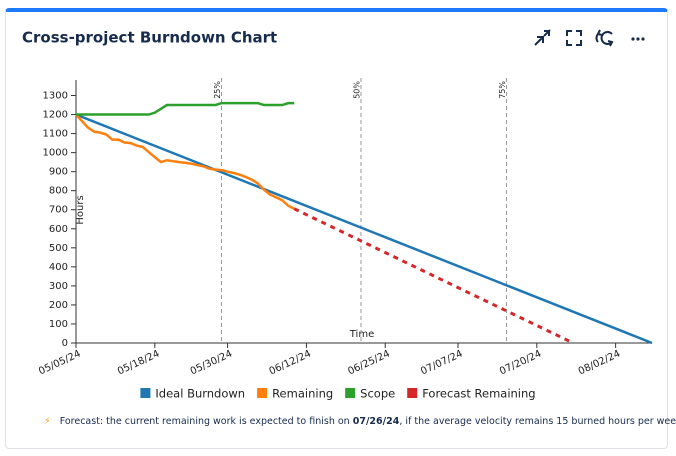 The height and width of the screenshot is (456, 676). What do you see at coordinates (65, 343) in the screenshot?
I see `y-tick-label: 0` at bounding box center [65, 343].